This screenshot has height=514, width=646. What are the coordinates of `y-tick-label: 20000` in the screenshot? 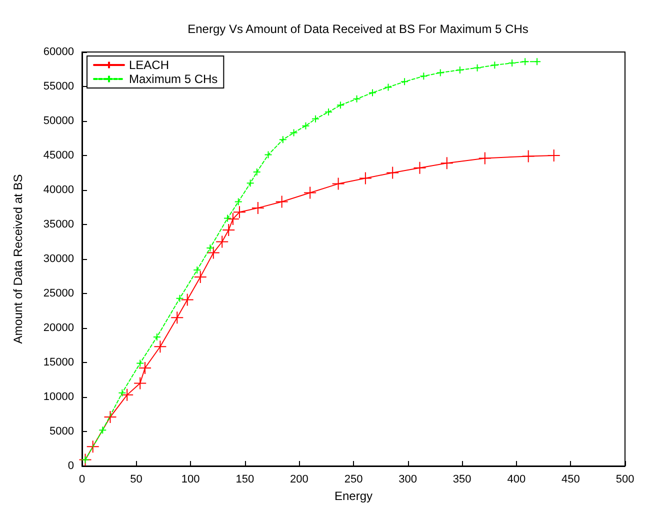 It's located at (58, 328).